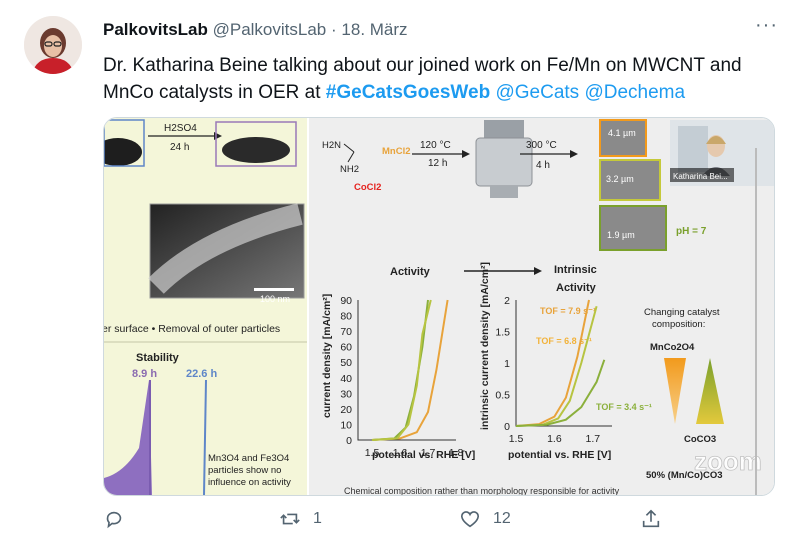 The height and width of the screenshot is (557, 800). I want to click on tweet-actions: 1 12, so click(383, 525).